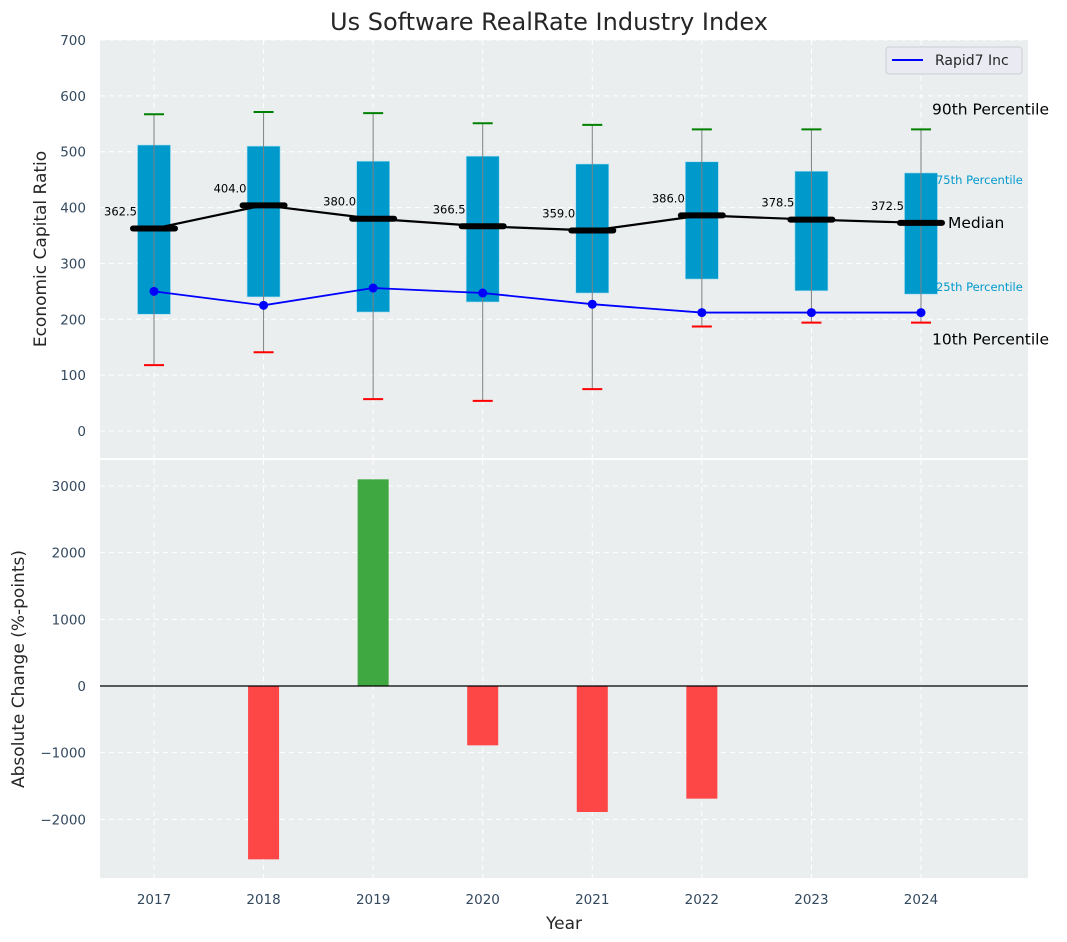 This screenshot has height=942, width=1067. Describe the element at coordinates (69, 487) in the screenshot. I see `y-tick-label: 3000` at that location.